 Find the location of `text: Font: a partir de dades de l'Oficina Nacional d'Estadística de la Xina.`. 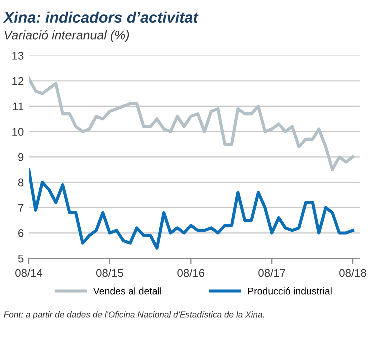

text: Font: a partir de dades de l'Oficina Nacional d'Estadística de la Xina. is located at coordinates (134, 315).